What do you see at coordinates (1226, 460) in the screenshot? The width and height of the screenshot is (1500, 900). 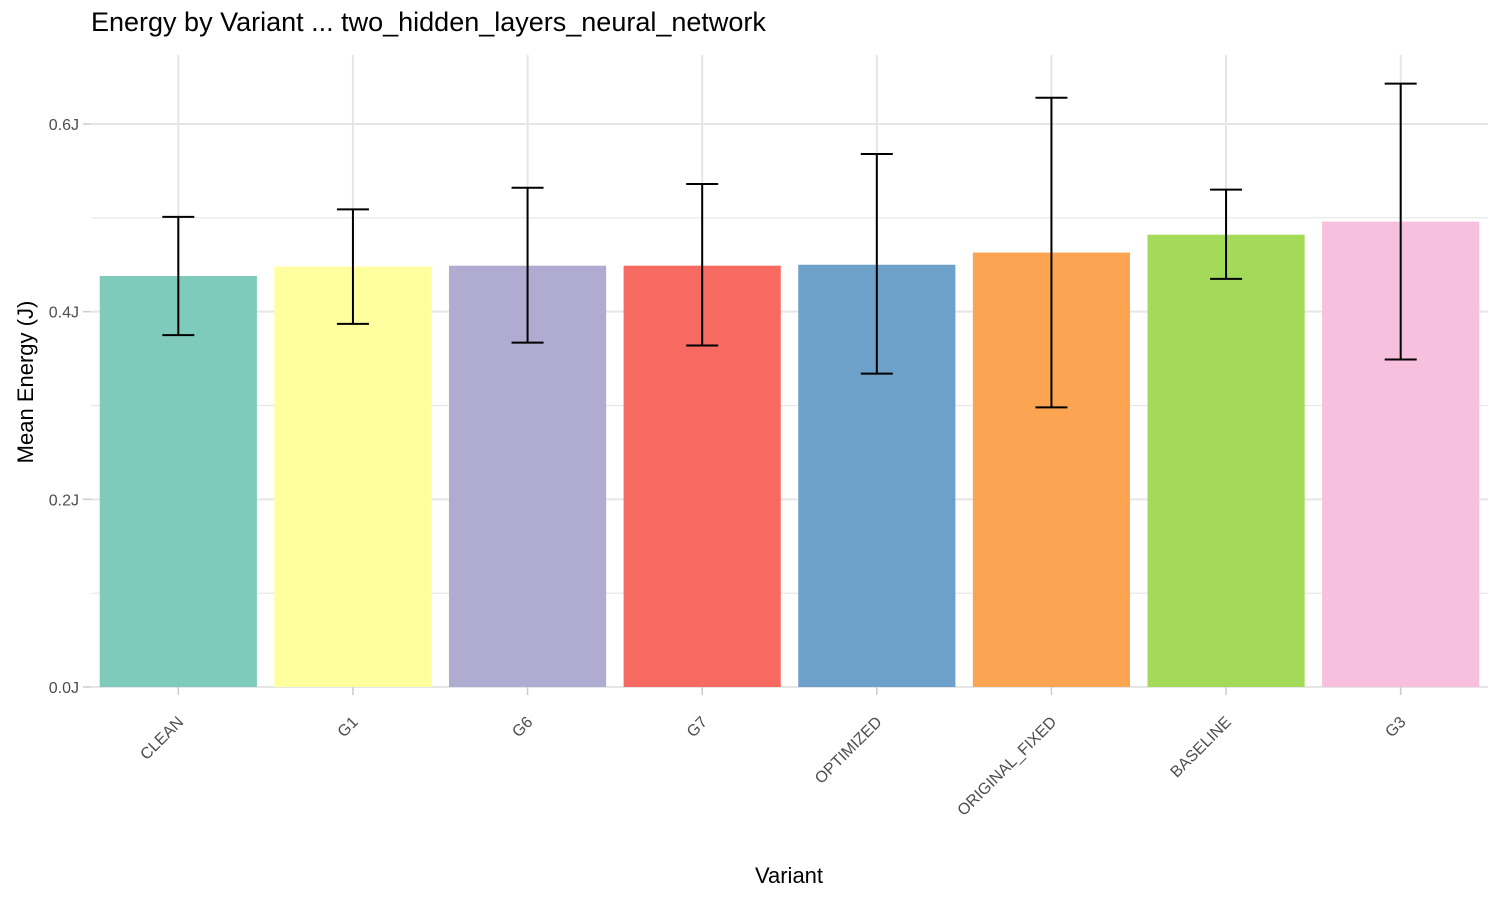 I see `bar-baseline` at bounding box center [1226, 460].